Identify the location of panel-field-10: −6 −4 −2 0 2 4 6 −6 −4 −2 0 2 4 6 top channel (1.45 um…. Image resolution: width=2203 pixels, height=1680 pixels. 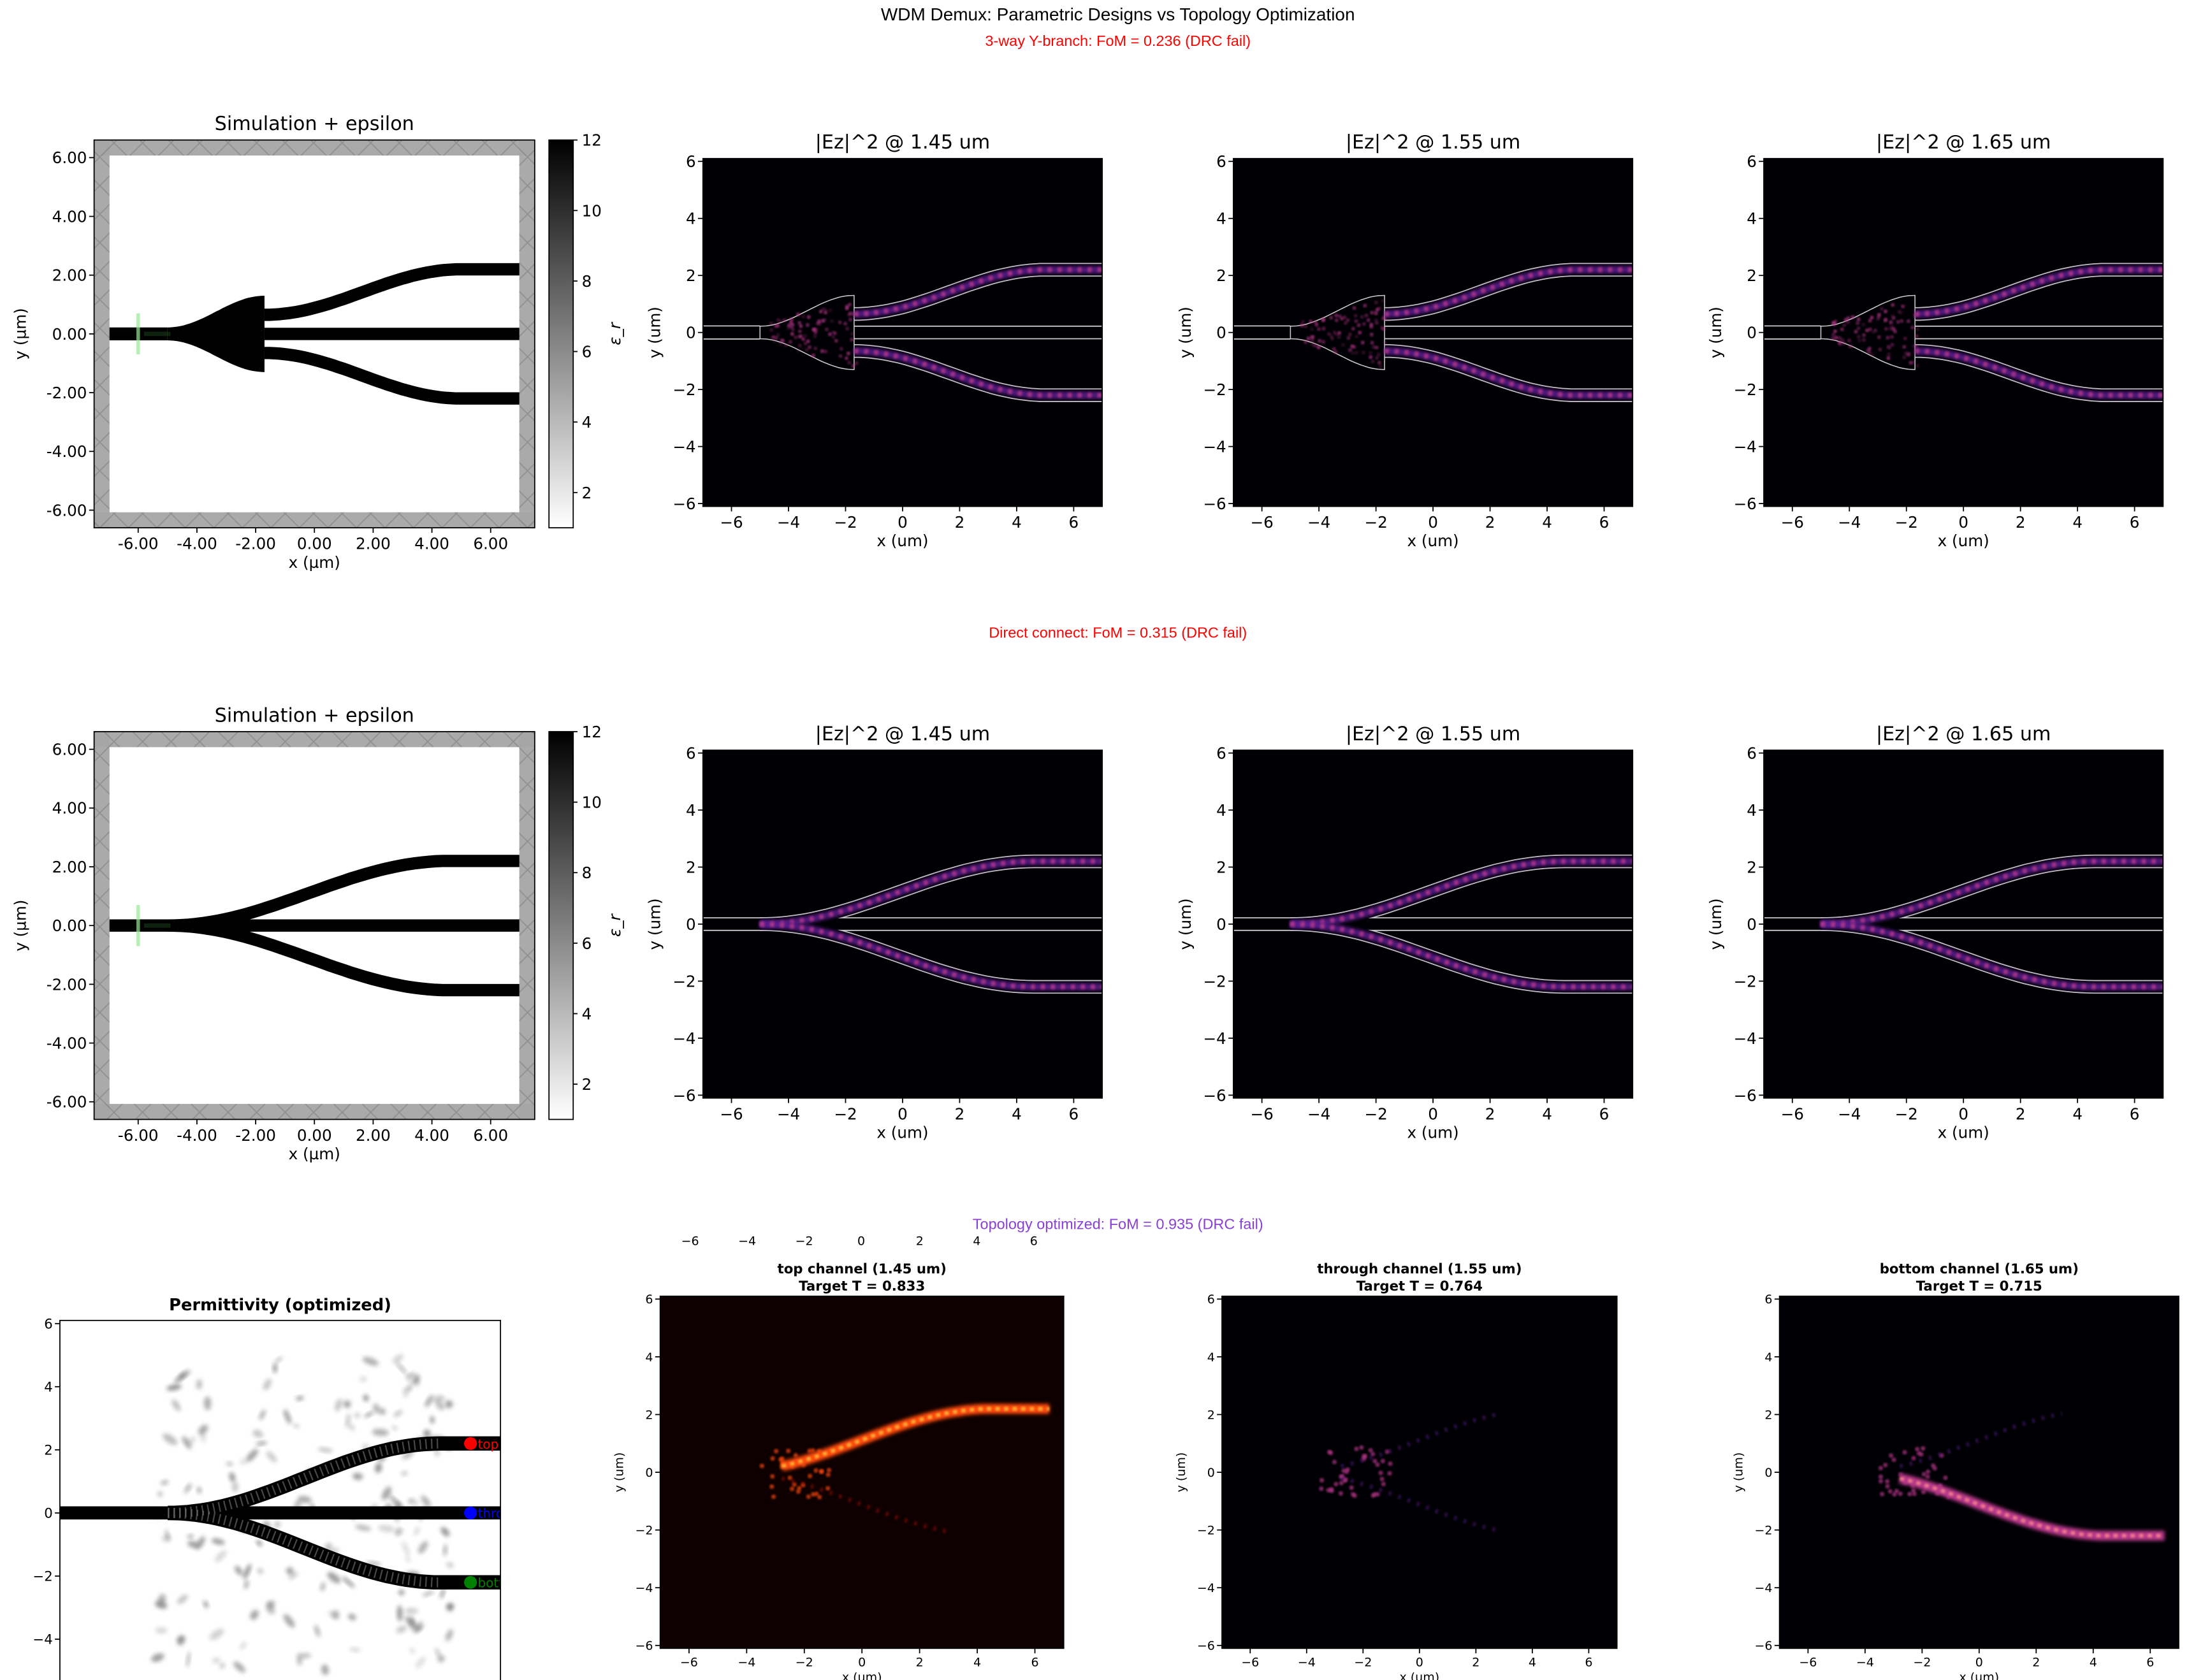
(839, 1470).